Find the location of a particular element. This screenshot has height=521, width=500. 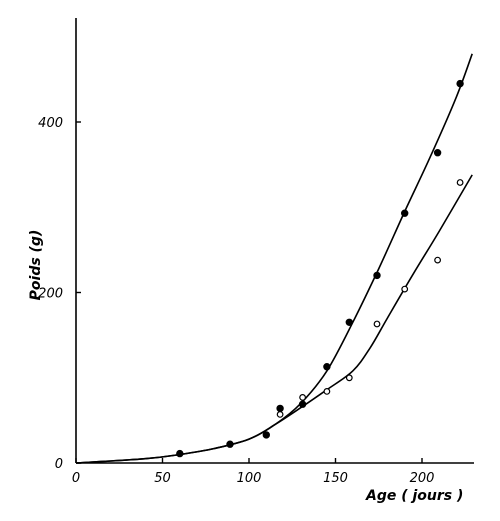

y-axis-title: Poids (g) is located at coordinates (36, 265).